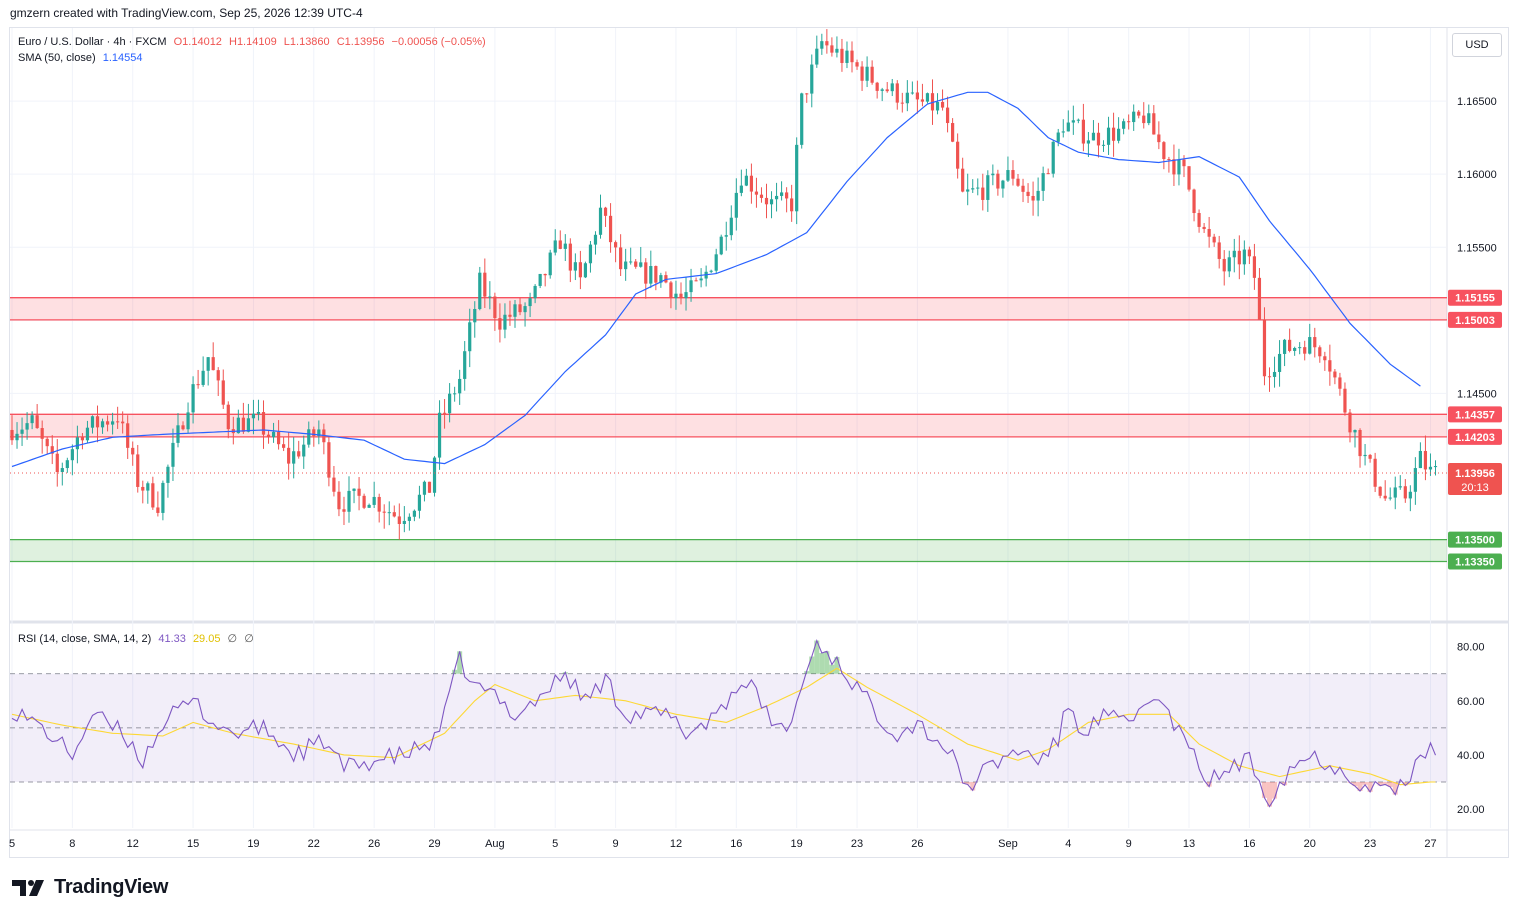 The width and height of the screenshot is (1519, 917). Describe the element at coordinates (90, 887) in the screenshot. I see `tradingview-logo: TradingView` at that location.